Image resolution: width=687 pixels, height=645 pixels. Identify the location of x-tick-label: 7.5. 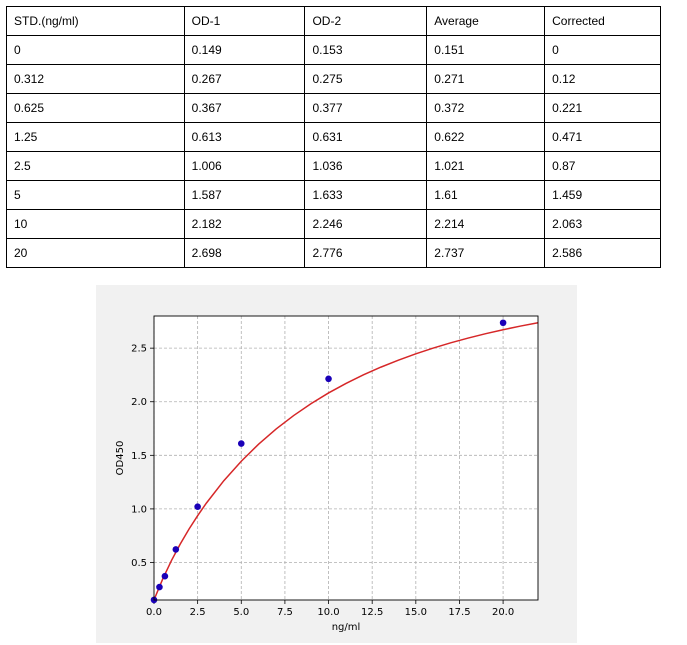
(285, 612).